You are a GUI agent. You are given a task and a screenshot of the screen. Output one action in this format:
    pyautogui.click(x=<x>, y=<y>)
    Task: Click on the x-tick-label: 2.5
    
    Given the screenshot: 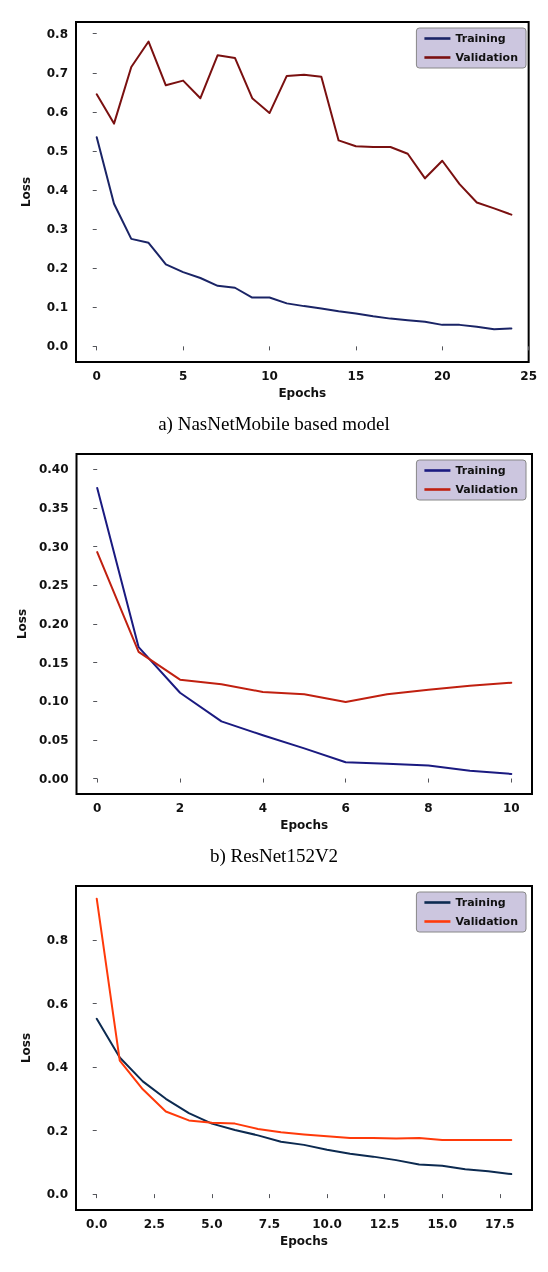 What is the action you would take?
    pyautogui.click(x=154, y=1224)
    